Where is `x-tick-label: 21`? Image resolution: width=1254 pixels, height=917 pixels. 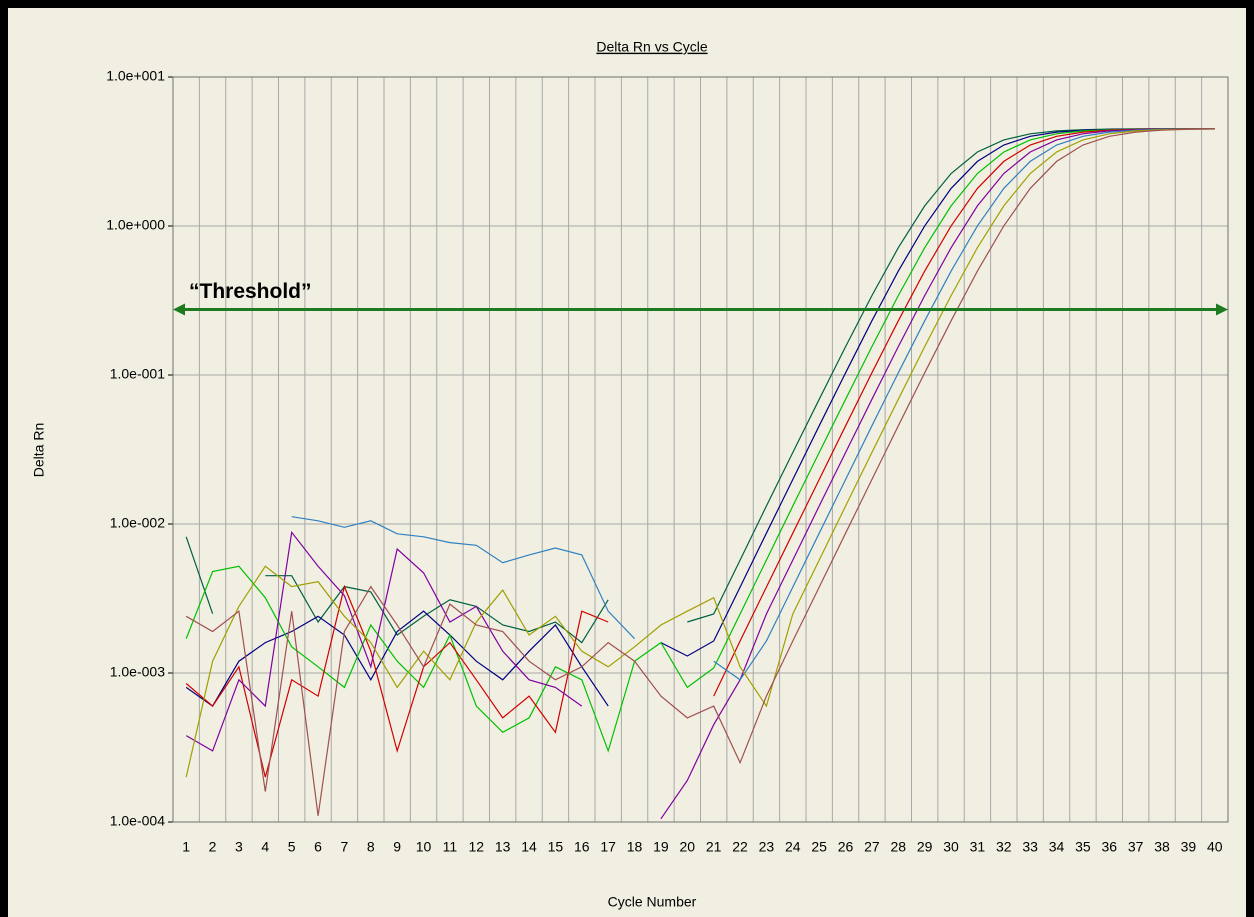 x-tick-label: 21 is located at coordinates (714, 847).